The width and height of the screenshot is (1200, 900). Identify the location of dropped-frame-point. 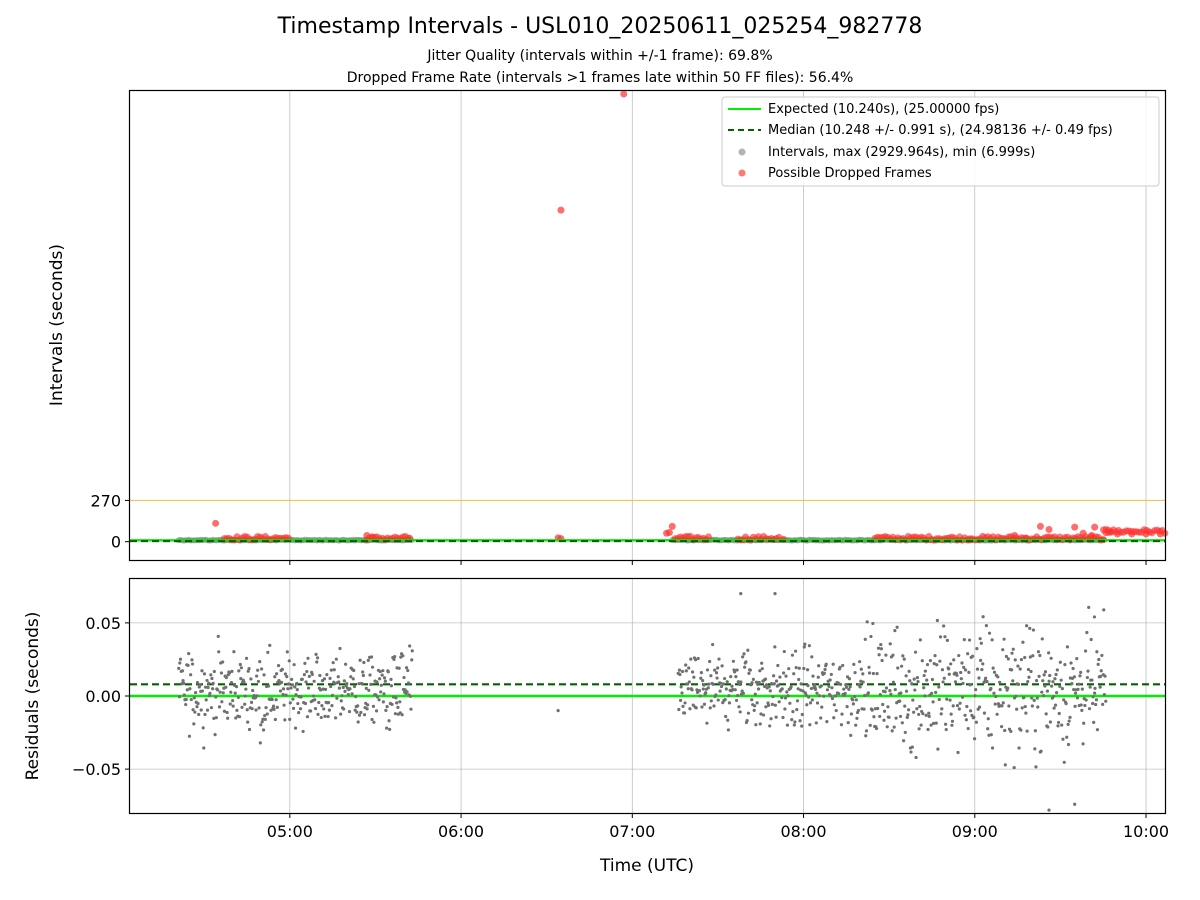
(216, 523).